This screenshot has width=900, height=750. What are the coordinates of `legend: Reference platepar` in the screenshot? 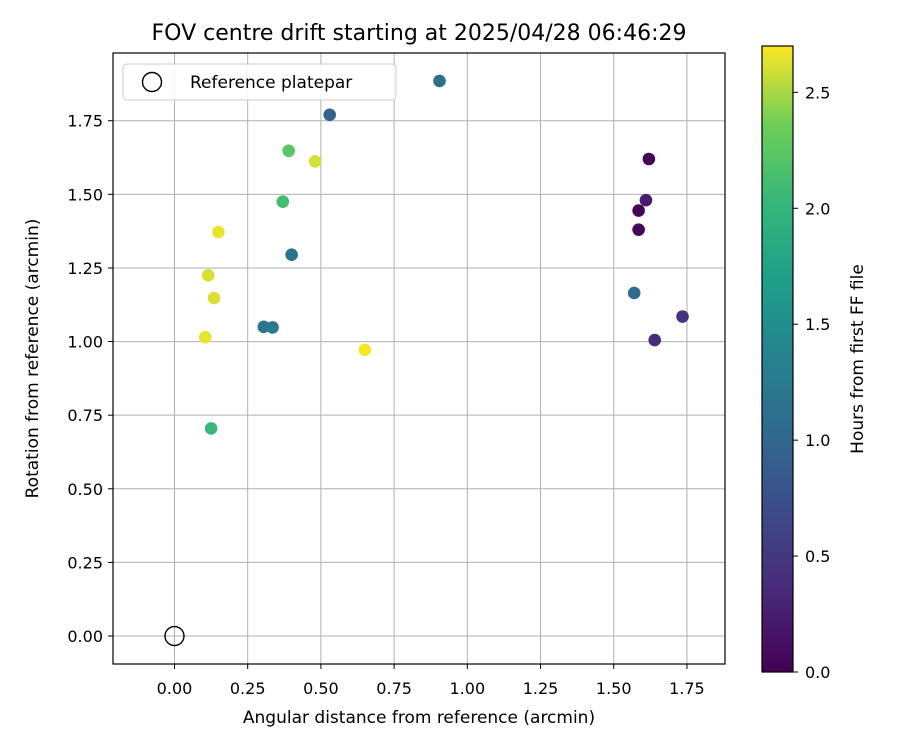 It's located at (259, 82).